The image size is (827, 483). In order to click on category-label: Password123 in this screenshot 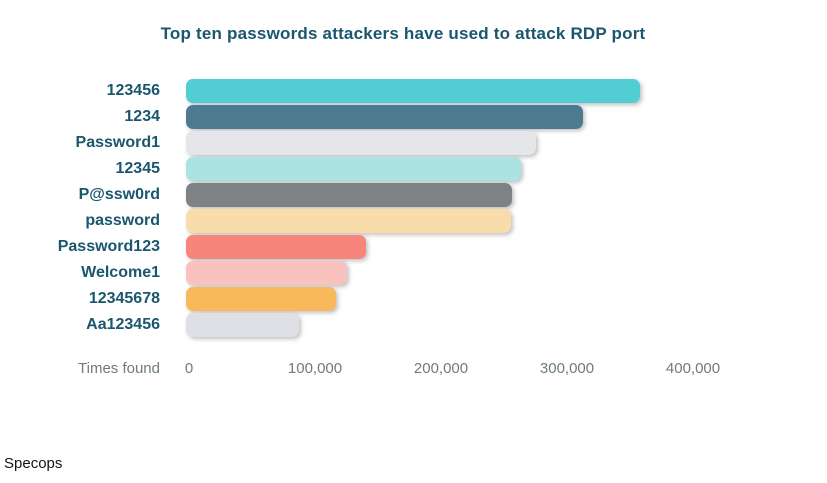, I will do `click(108, 246)`.